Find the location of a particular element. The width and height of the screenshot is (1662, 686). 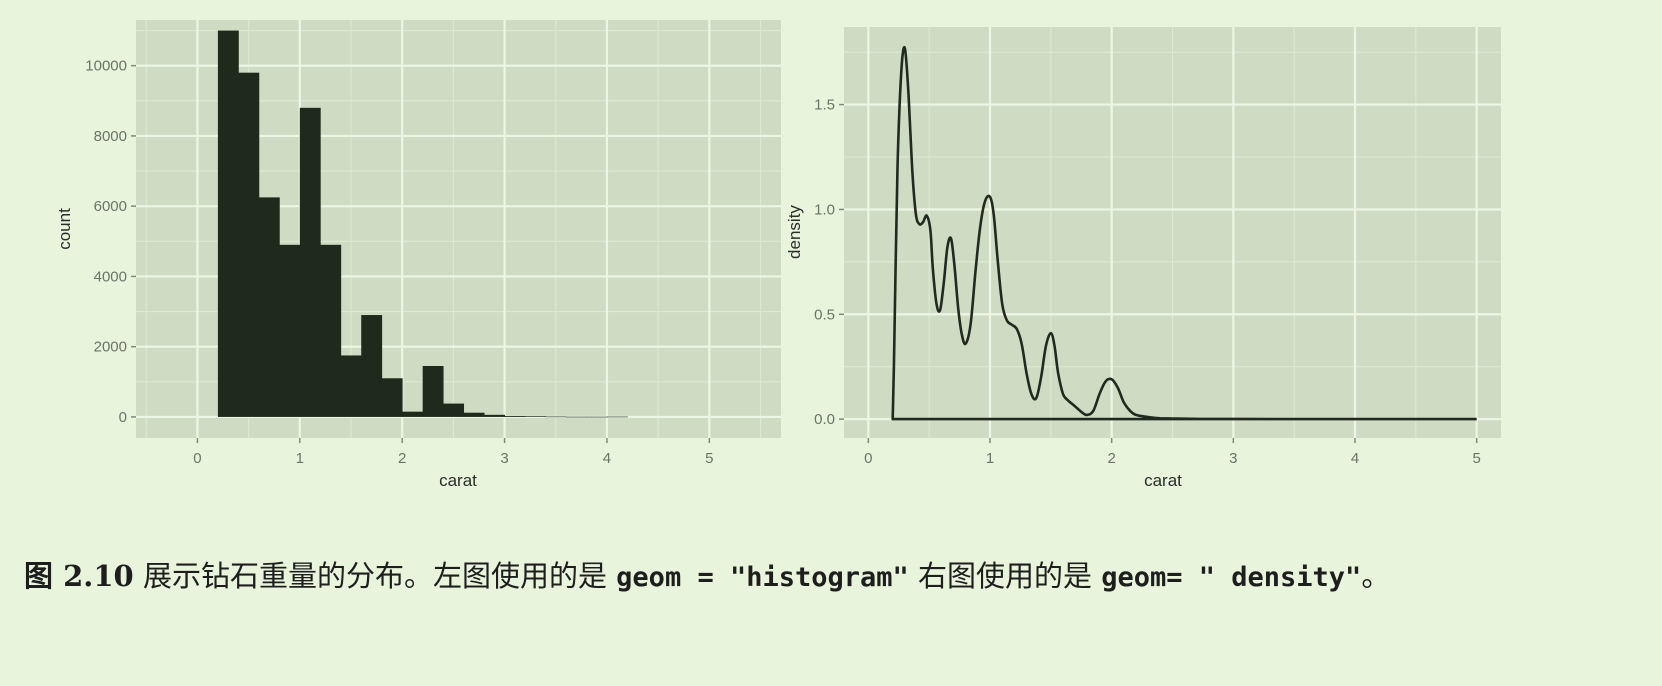

left-x-tick-label: 2 is located at coordinates (402, 458).